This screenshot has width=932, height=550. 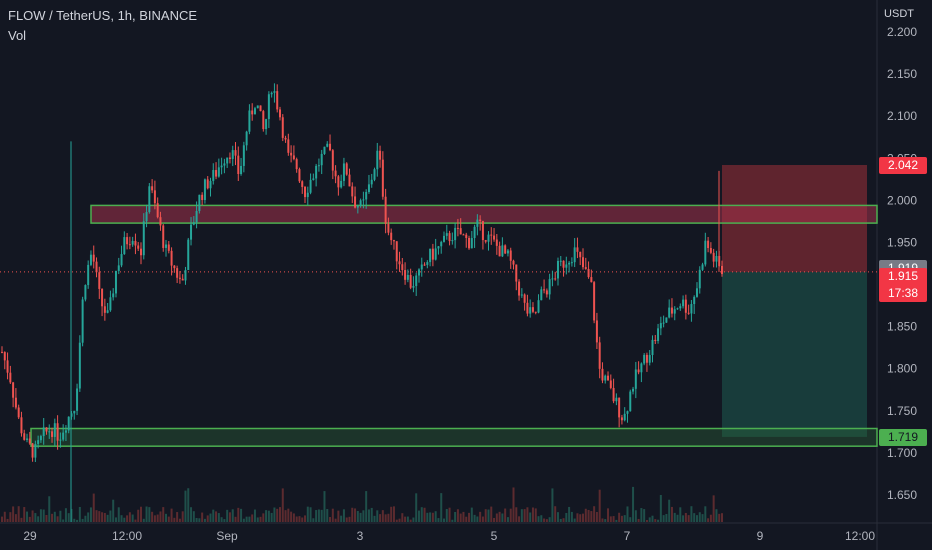 What do you see at coordinates (103, 15) in the screenshot?
I see `symbol-title: FLOW / TetherUS, 1h, BINANCE` at bounding box center [103, 15].